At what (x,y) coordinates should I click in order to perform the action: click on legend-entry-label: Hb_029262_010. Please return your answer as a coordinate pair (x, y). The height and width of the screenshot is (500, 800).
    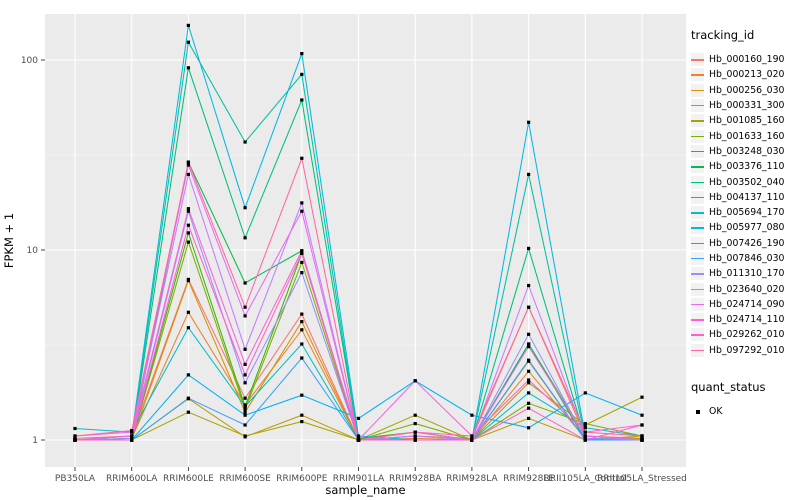
    Looking at the image, I should click on (747, 335).